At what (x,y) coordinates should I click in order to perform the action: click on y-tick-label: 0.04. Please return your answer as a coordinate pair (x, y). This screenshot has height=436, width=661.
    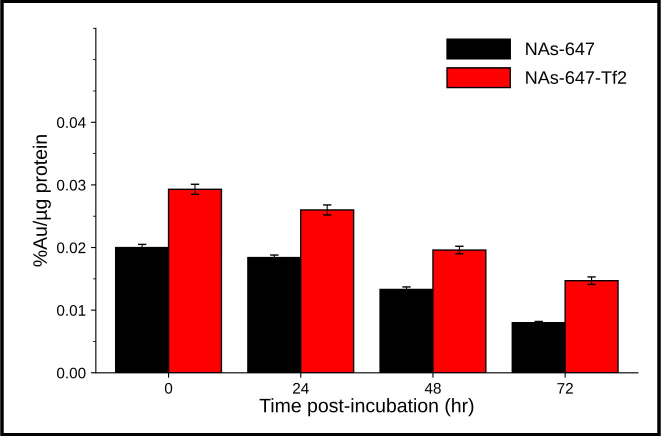
    Looking at the image, I should click on (71, 122).